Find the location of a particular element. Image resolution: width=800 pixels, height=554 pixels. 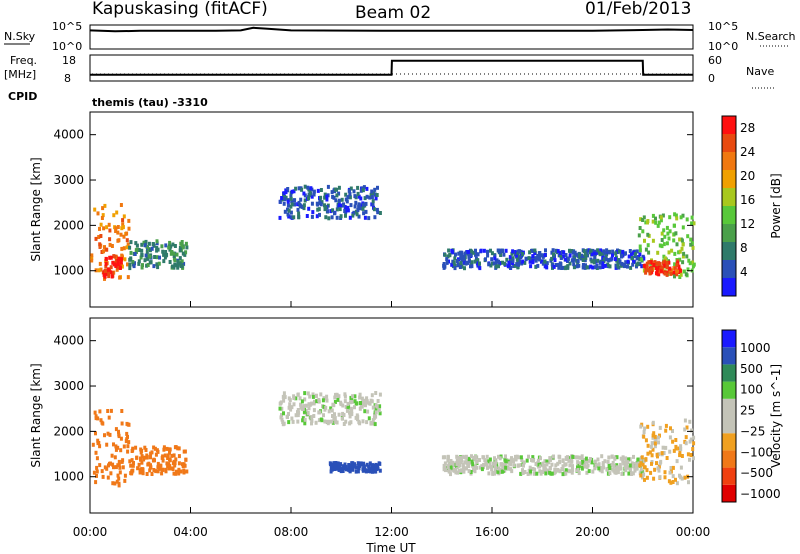

colorbar-label: Velocity [m s^-1] is located at coordinates (776, 416).